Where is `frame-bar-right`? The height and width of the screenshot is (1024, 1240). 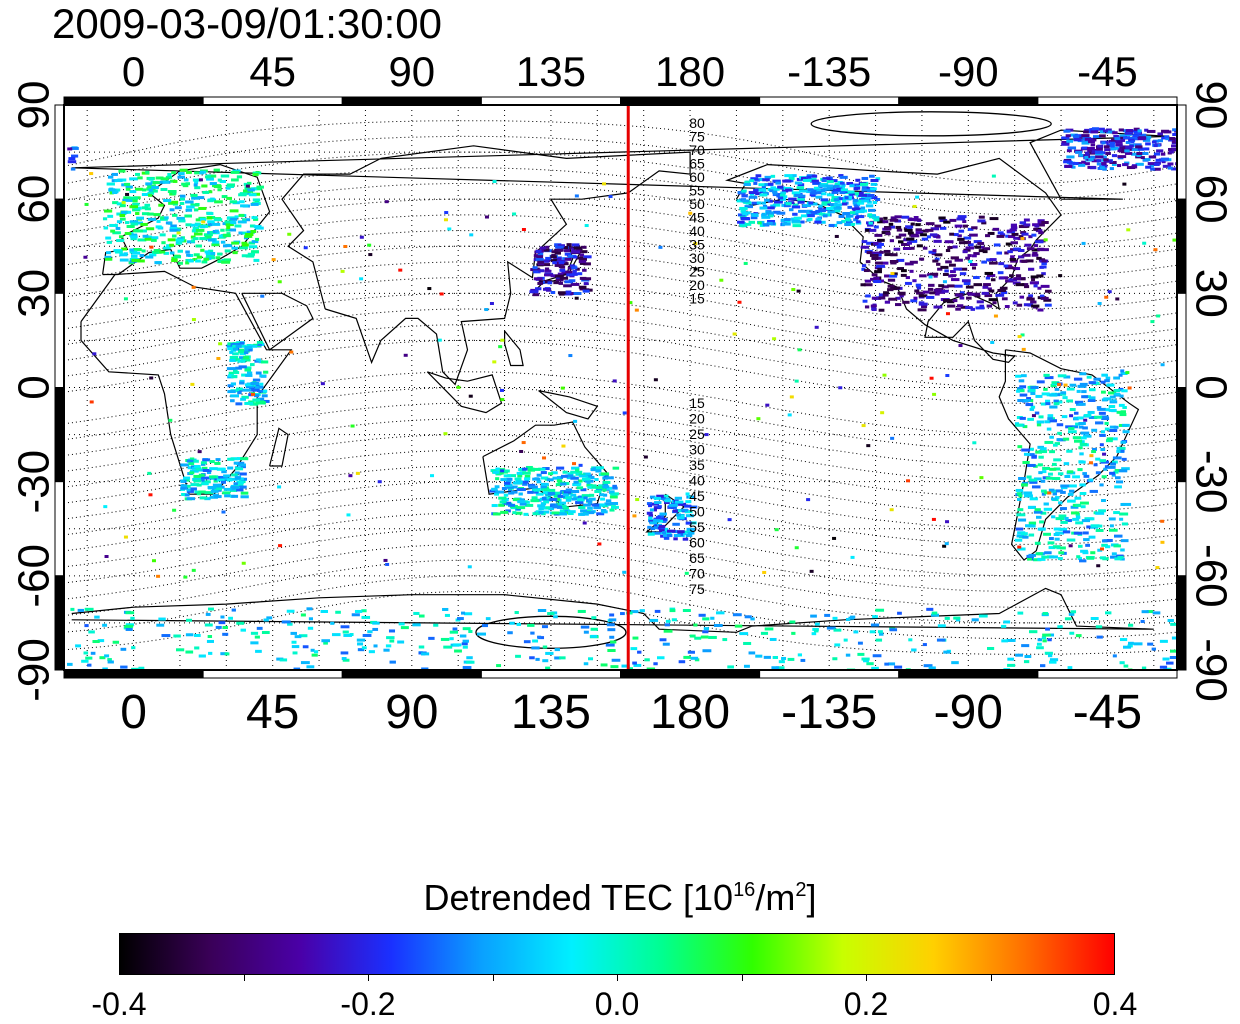
frame-bar-right is located at coordinates (1181, 152).